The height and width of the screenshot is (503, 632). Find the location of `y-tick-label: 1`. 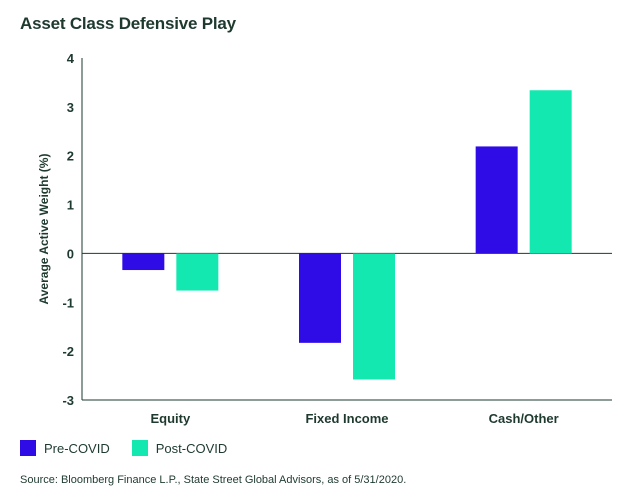

y-tick-label: 1 is located at coordinates (70, 205).